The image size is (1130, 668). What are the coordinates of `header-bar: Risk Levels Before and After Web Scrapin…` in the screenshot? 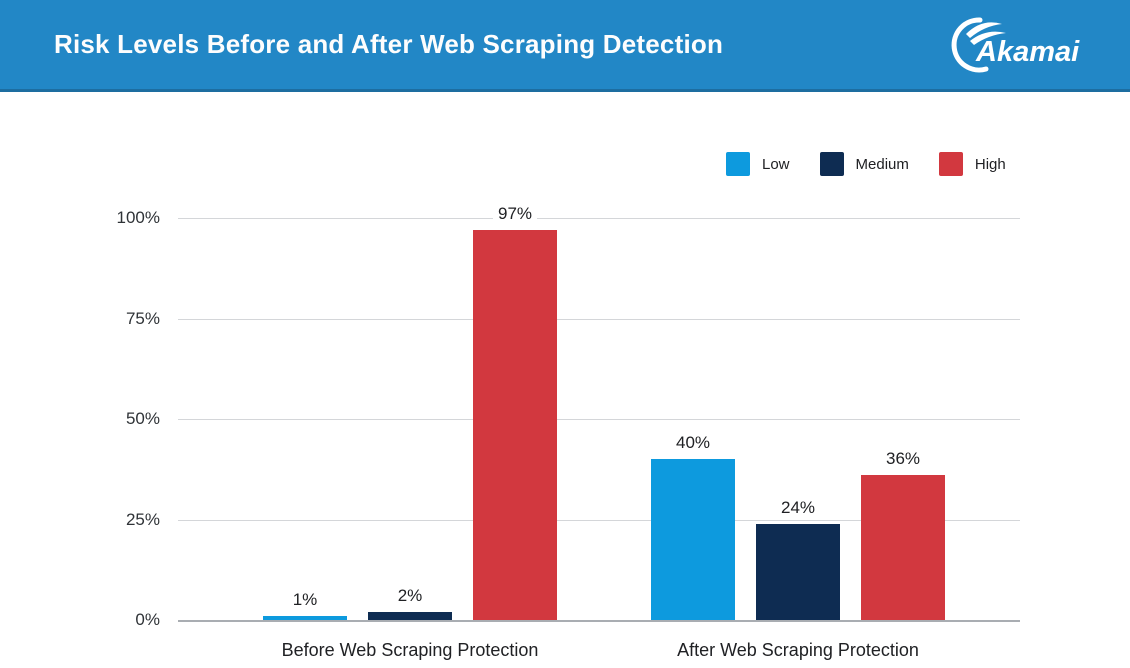 It's located at (565, 46).